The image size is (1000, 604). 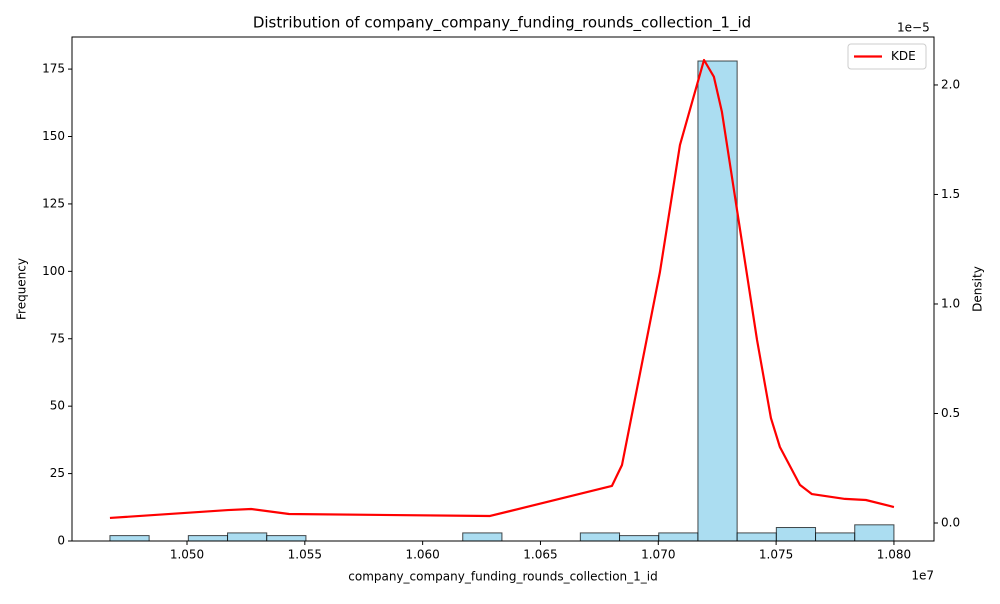 I want to click on y2-axis-label: Density, so click(x=978, y=289).